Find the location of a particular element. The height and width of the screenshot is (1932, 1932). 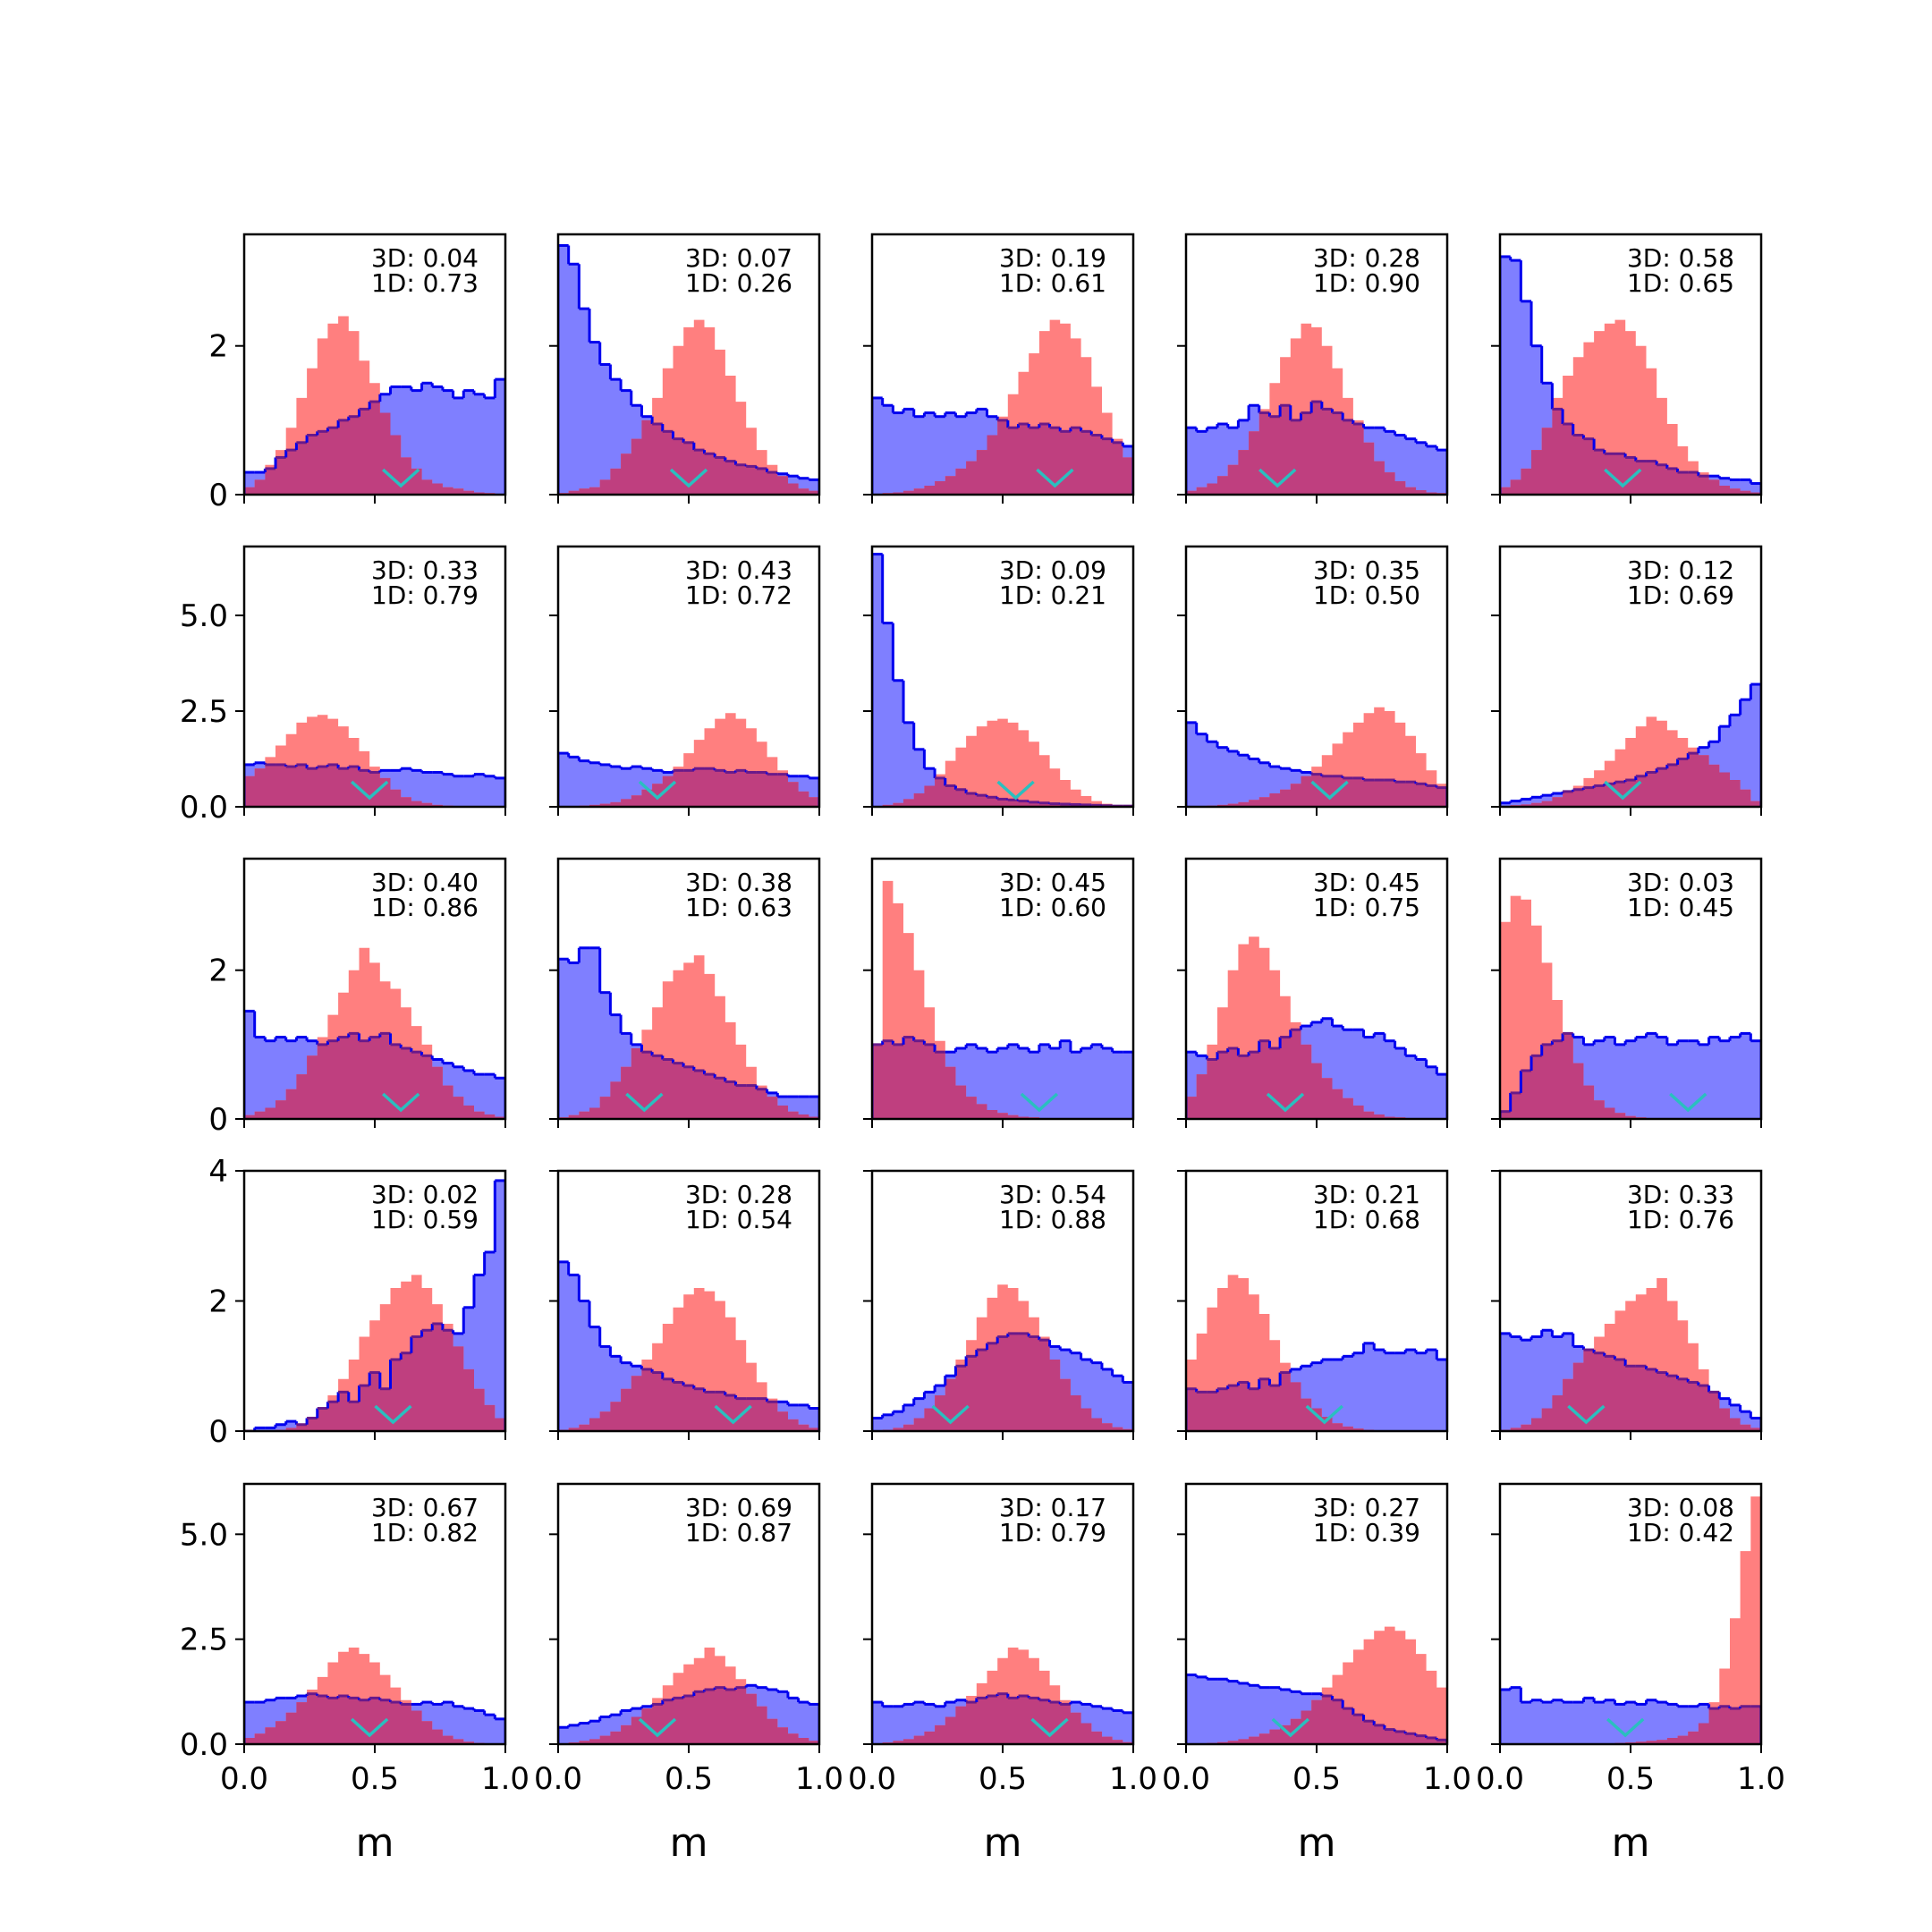

annotation-1d: 1D: 0.63 is located at coordinates (738, 907).